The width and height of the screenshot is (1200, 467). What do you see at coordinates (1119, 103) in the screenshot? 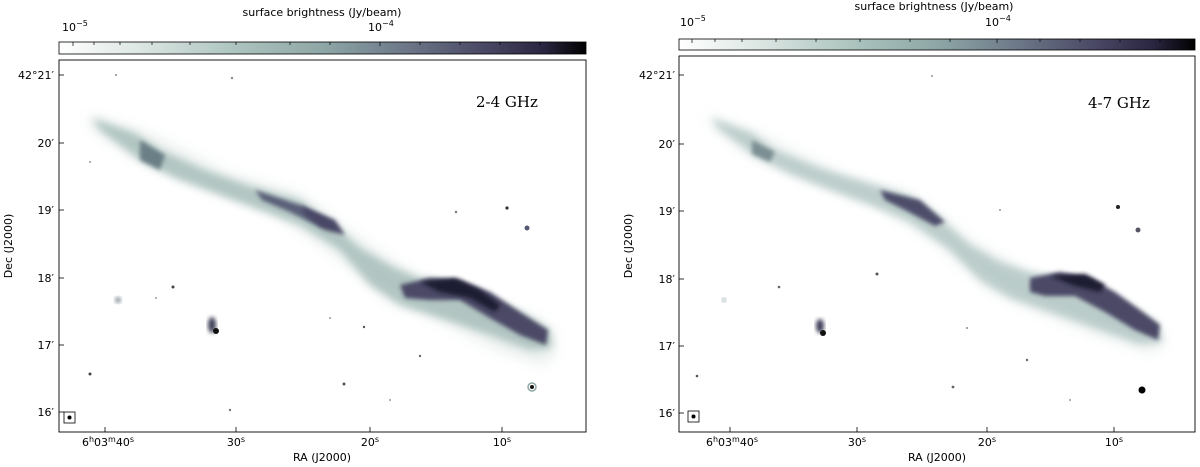
I see `band-label: 4-7 GHz` at bounding box center [1119, 103].